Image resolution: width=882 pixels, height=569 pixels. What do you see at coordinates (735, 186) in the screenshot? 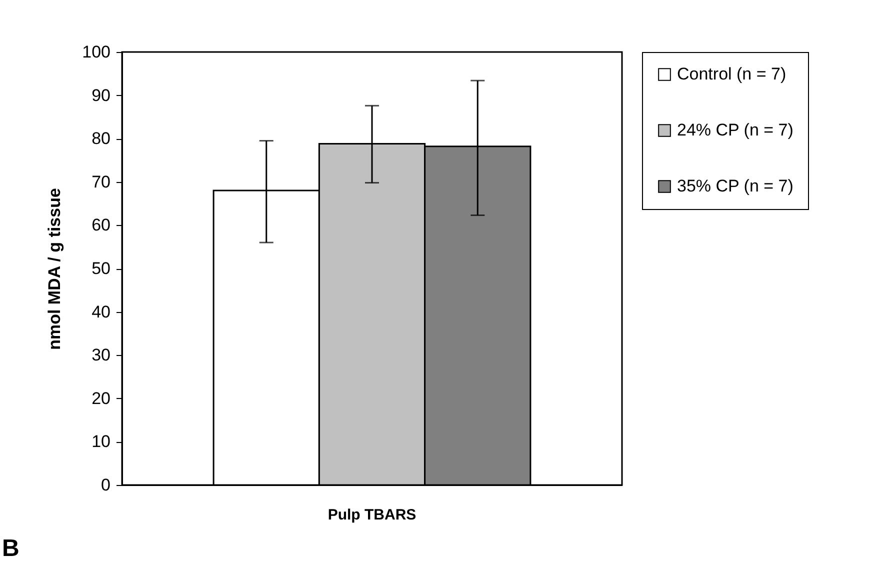
I see `legend-label: 35% CP (n = 7)` at bounding box center [735, 186].